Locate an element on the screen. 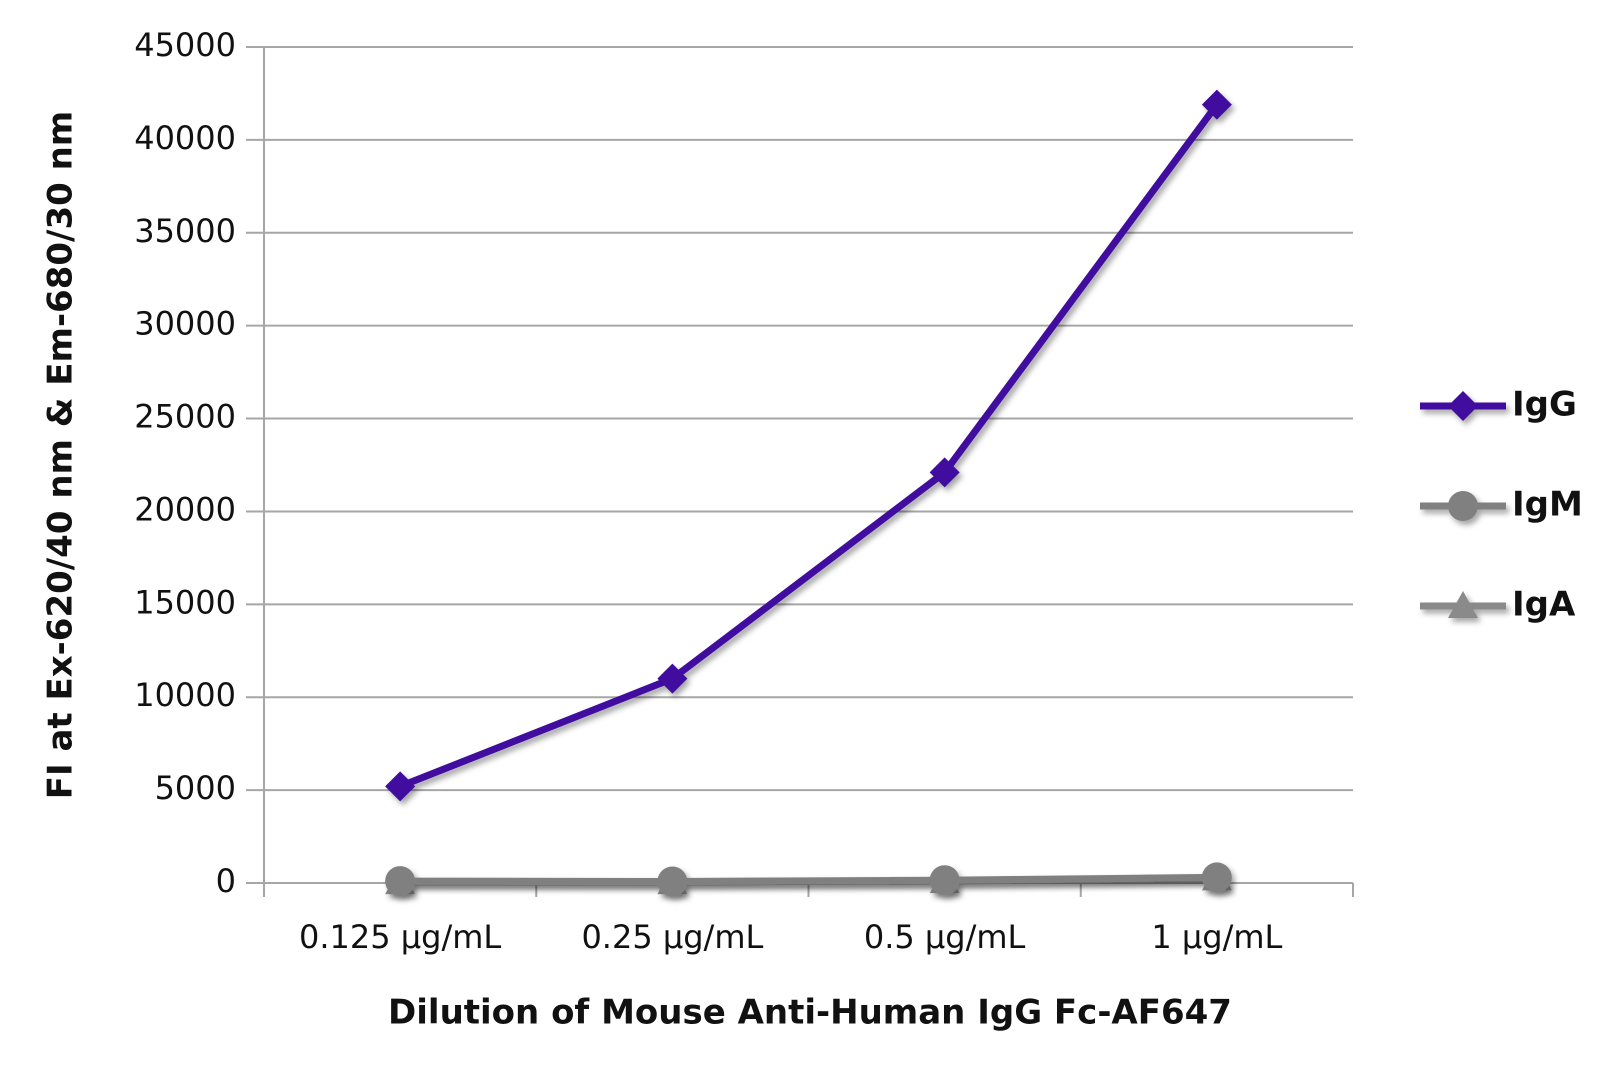  legend-text: IgA is located at coordinates (1544, 605).